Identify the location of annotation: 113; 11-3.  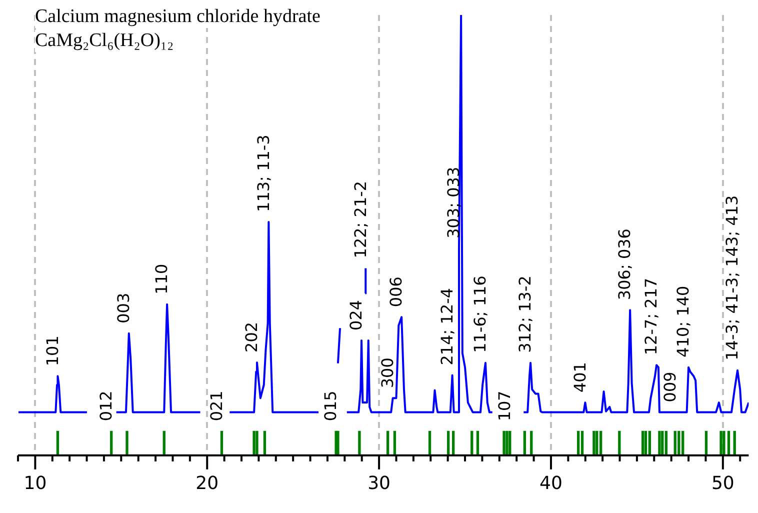
(263, 173).